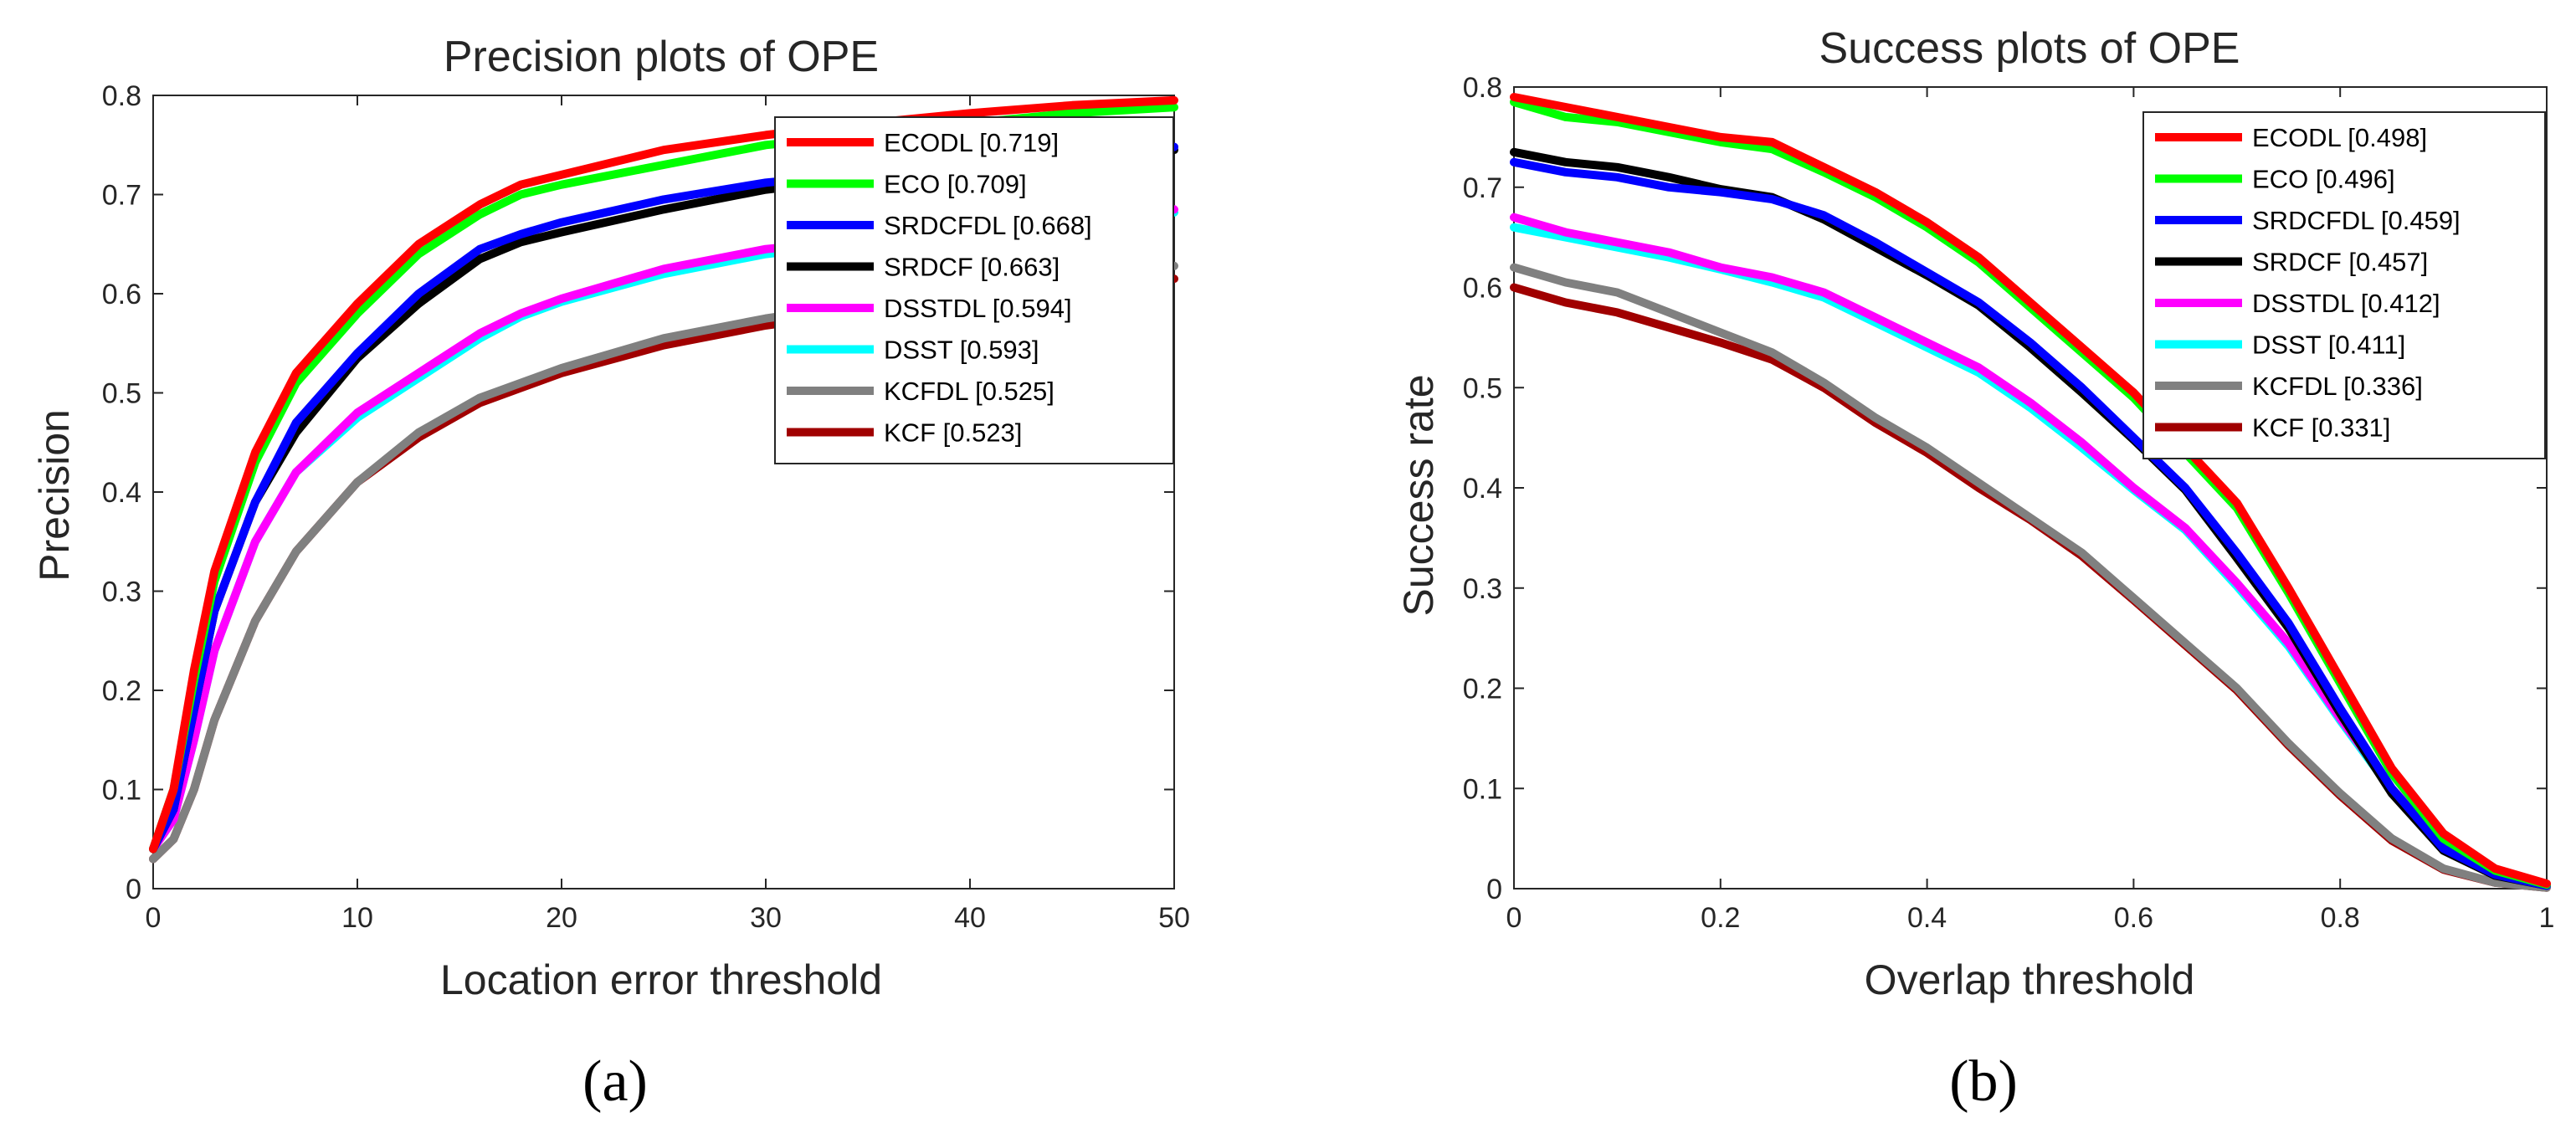  What do you see at coordinates (971, 142) in the screenshot?
I see `precision-legend-label-ecodl: ECODL [0.719]` at bounding box center [971, 142].